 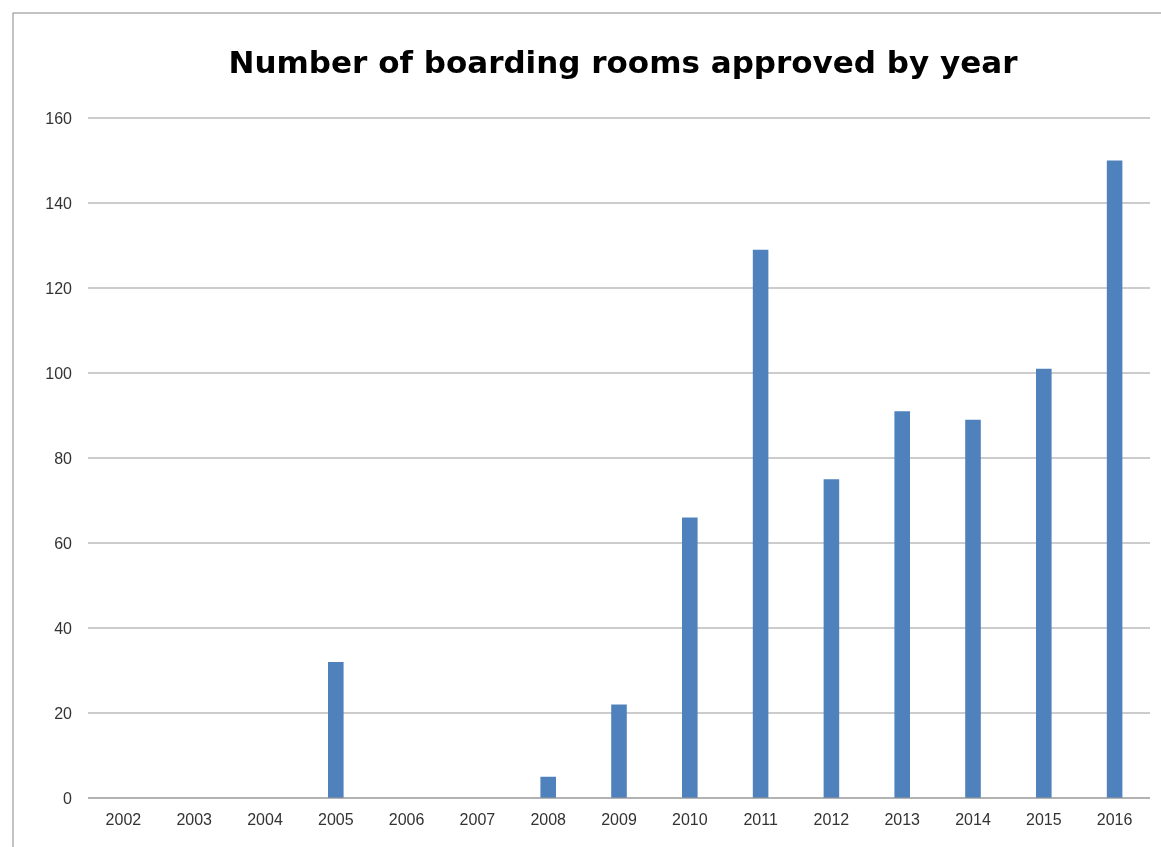 I want to click on x-tick-label: 2002, so click(x=123, y=819).